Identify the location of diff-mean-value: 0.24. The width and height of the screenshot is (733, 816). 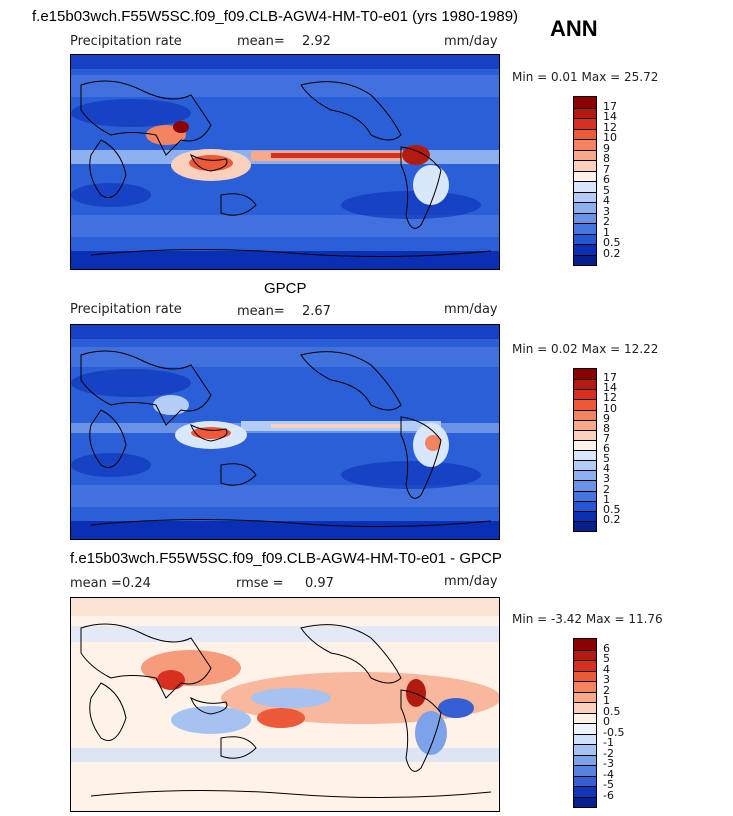
(136, 583).